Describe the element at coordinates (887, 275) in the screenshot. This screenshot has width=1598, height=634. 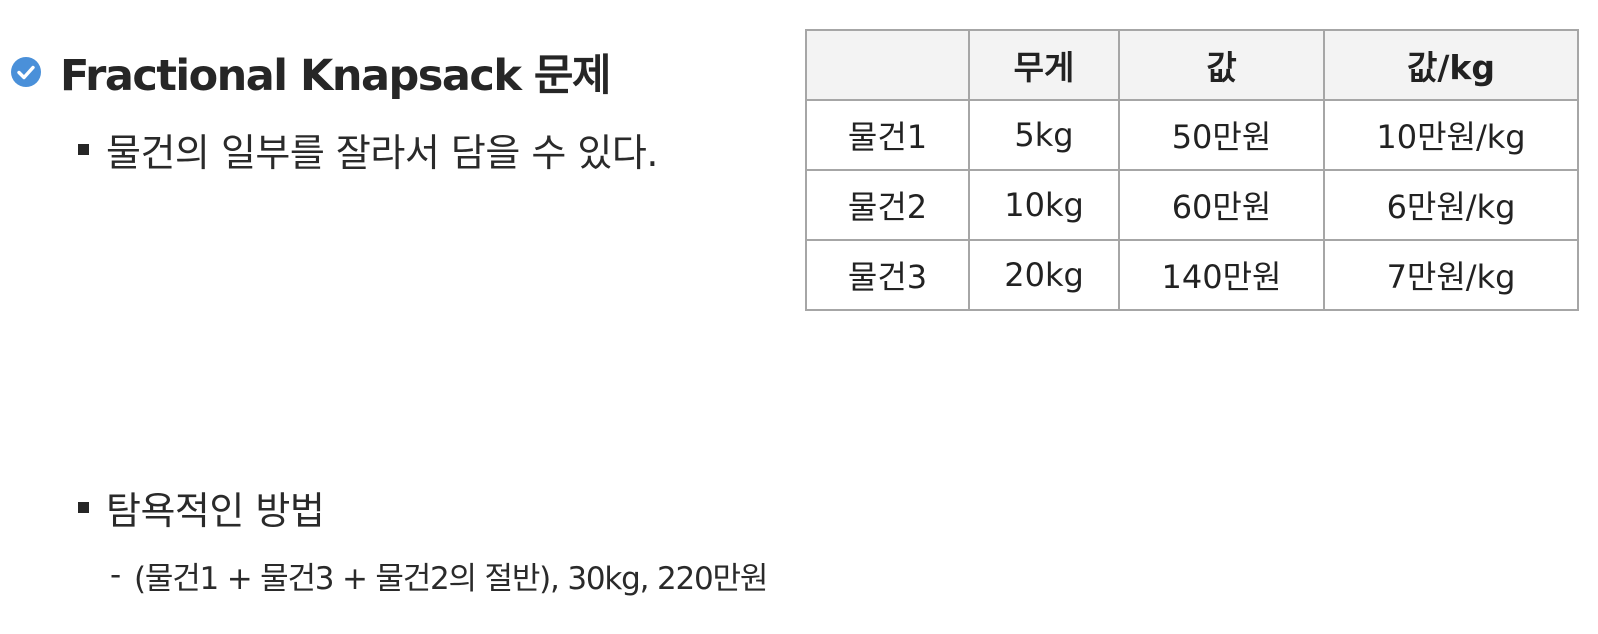
I see `table-cell-item: 물건3` at that location.